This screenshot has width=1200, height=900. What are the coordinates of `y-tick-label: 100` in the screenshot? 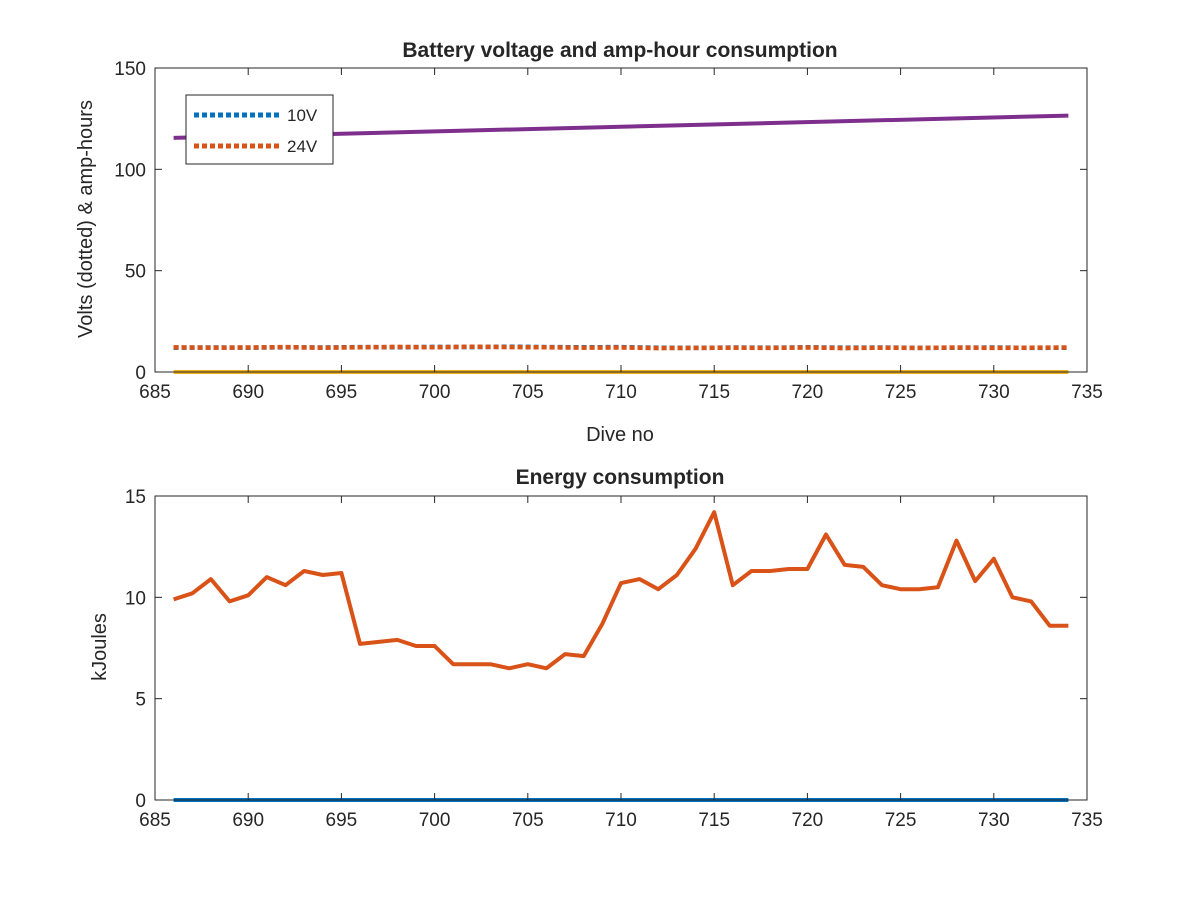 It's located at (130, 170).